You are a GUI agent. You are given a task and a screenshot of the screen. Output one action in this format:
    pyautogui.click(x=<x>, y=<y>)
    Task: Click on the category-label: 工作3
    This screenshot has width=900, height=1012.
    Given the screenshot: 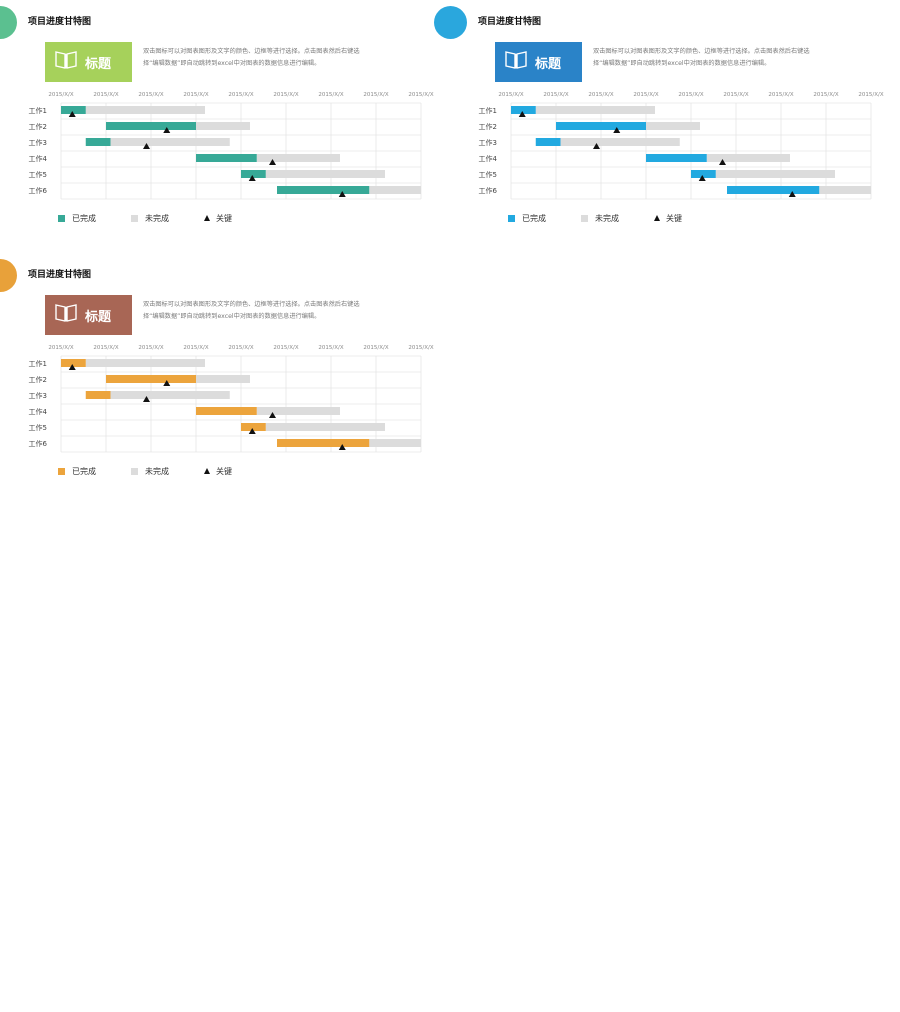 What is the action you would take?
    pyautogui.click(x=38, y=142)
    